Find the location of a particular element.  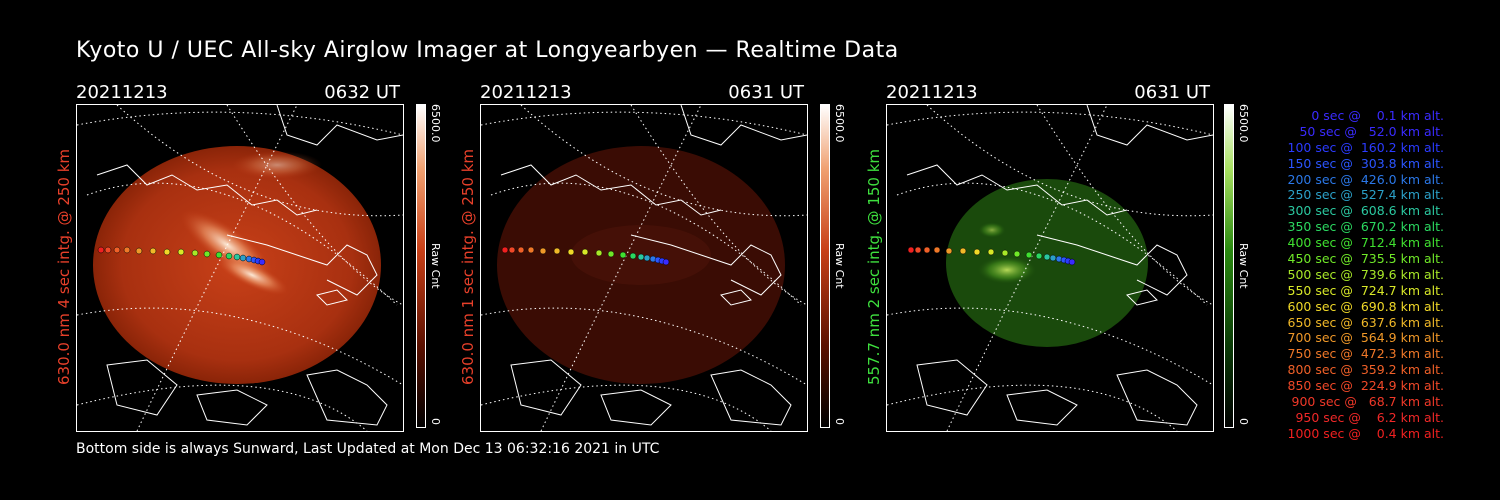

panel-3-cbar-max: 6500.0 is located at coordinates (1243, 123).